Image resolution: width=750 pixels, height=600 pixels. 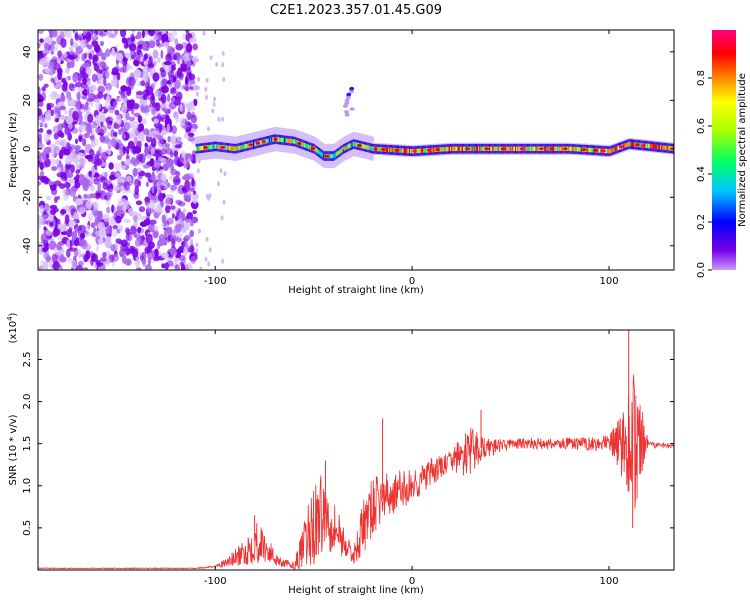 I want to click on y-tick-label: 40, so click(x=27, y=51).